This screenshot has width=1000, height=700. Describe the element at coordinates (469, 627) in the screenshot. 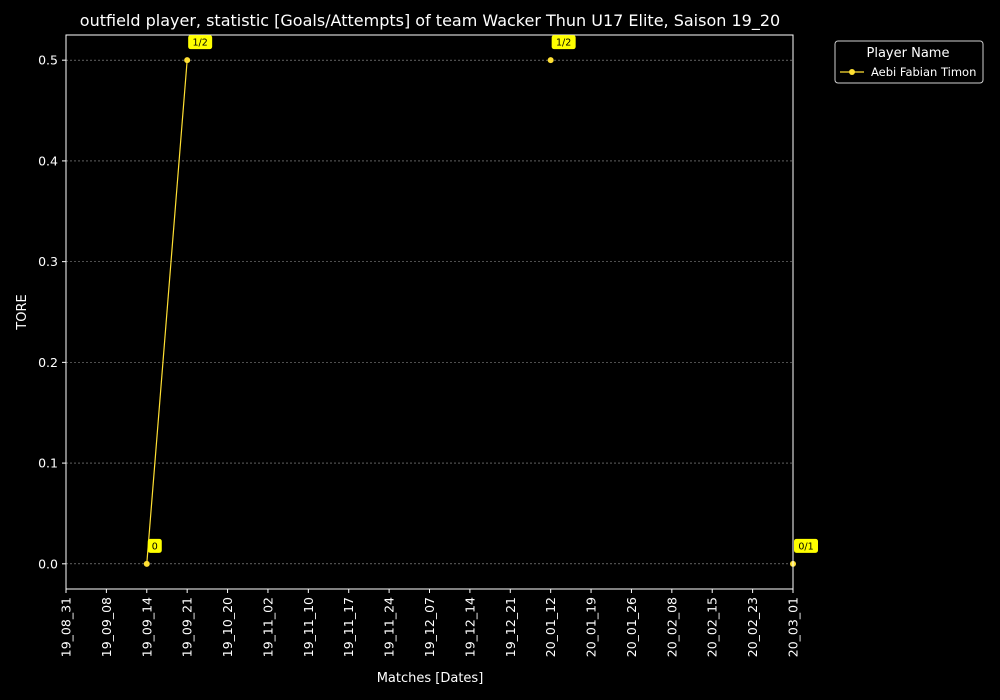

I see `x-tick-label: 19_12_14` at that location.